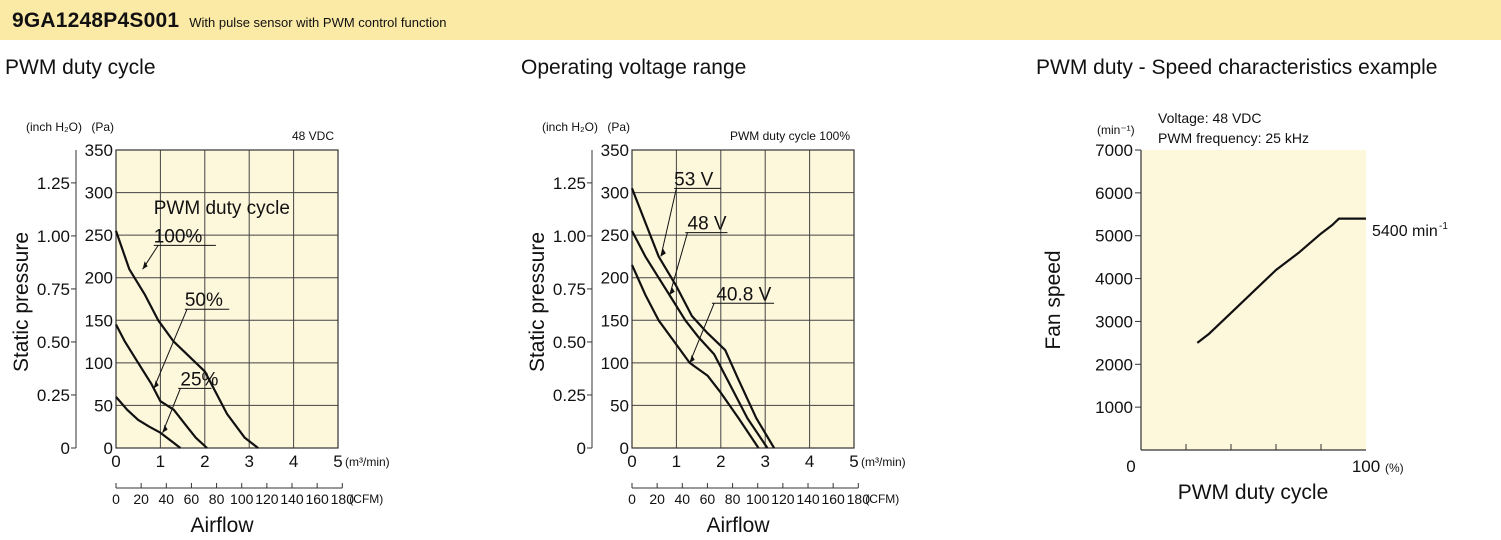 The height and width of the screenshot is (540, 1501). I want to click on chart2-xtick: 5, so click(853, 461).